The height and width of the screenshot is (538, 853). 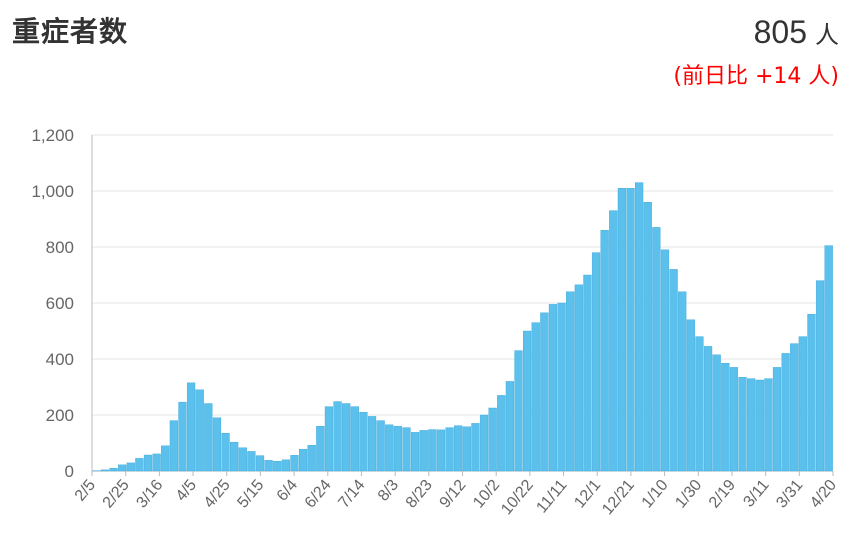 What do you see at coordinates (827, 35) in the screenshot?
I see `total-unit: 人` at bounding box center [827, 35].